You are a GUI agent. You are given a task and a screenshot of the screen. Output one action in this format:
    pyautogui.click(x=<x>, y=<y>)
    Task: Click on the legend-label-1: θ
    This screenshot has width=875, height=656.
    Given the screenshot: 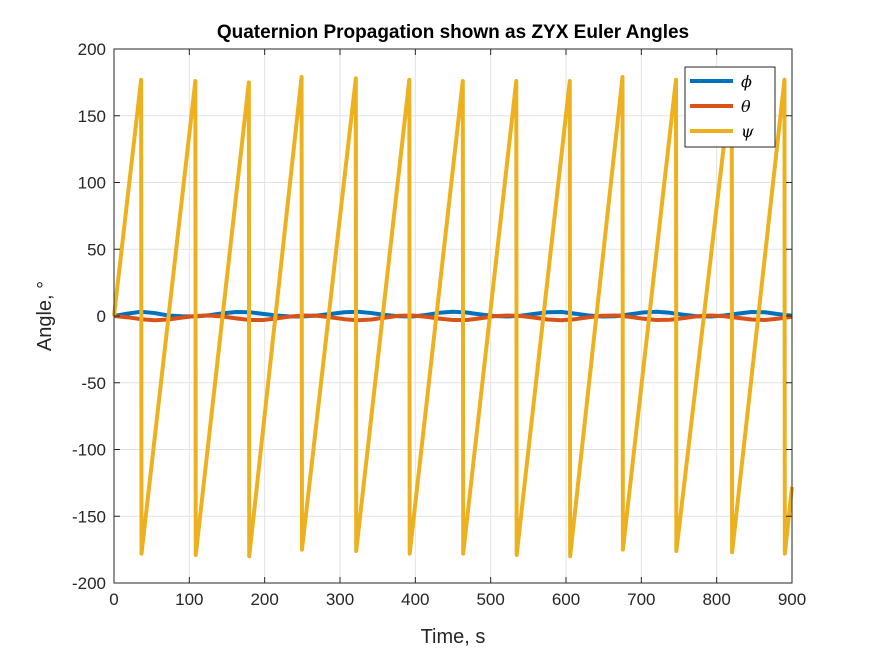 What is the action you would take?
    pyautogui.click(x=746, y=106)
    